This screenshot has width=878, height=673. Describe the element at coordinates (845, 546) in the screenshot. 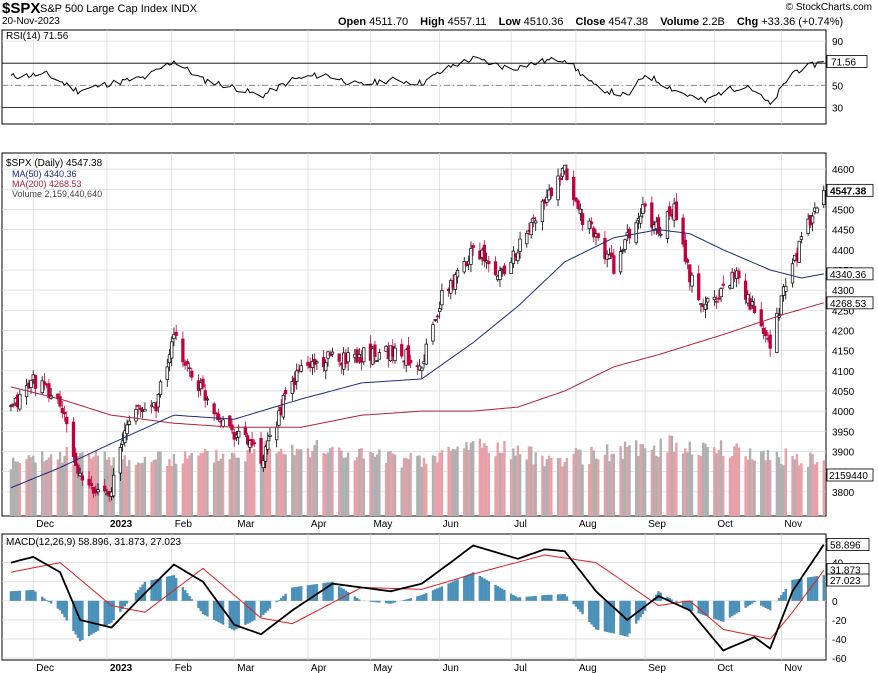

I see `macd-last-value: 58.896` at that location.